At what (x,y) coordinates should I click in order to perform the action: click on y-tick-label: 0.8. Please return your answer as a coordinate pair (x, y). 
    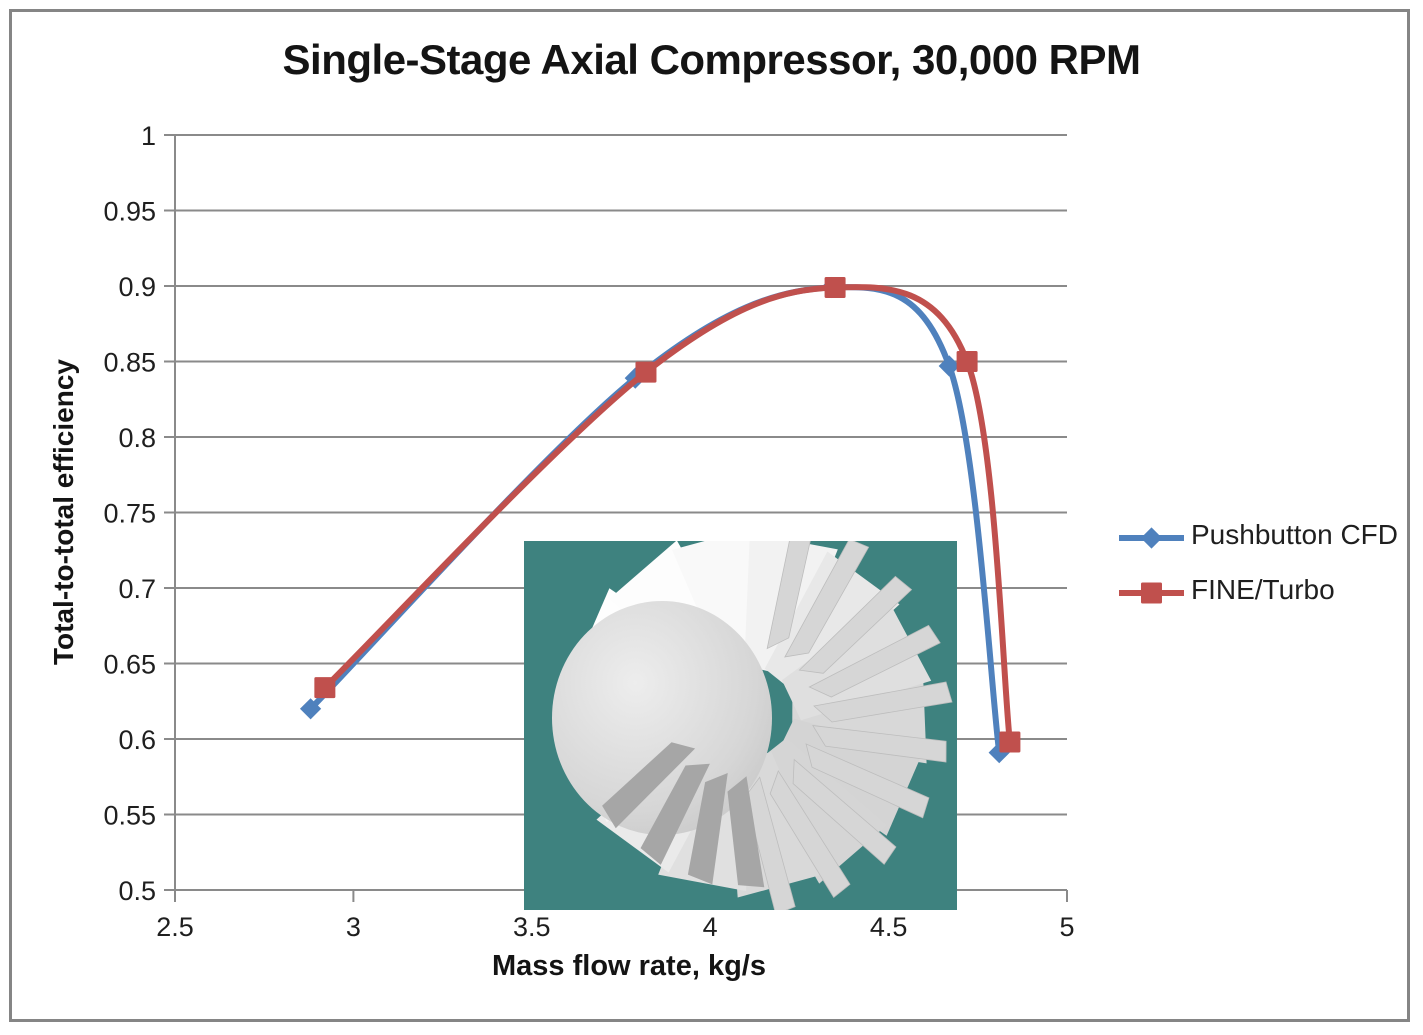
    Looking at the image, I should click on (137, 438).